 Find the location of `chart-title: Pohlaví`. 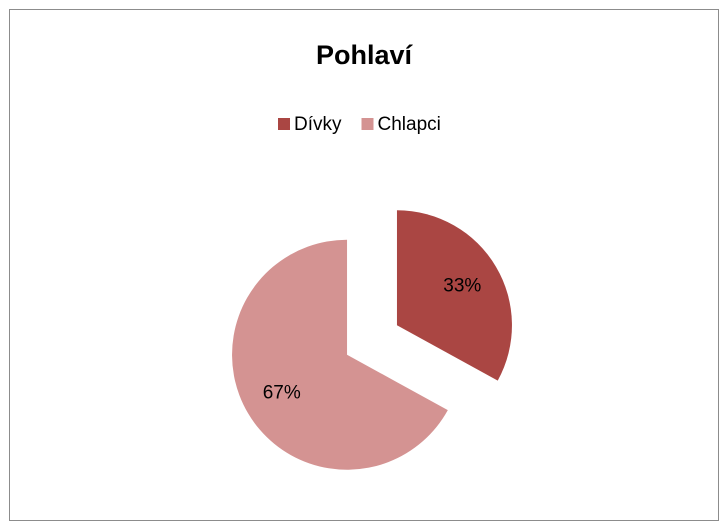

chart-title: Pohlaví is located at coordinates (365, 55).